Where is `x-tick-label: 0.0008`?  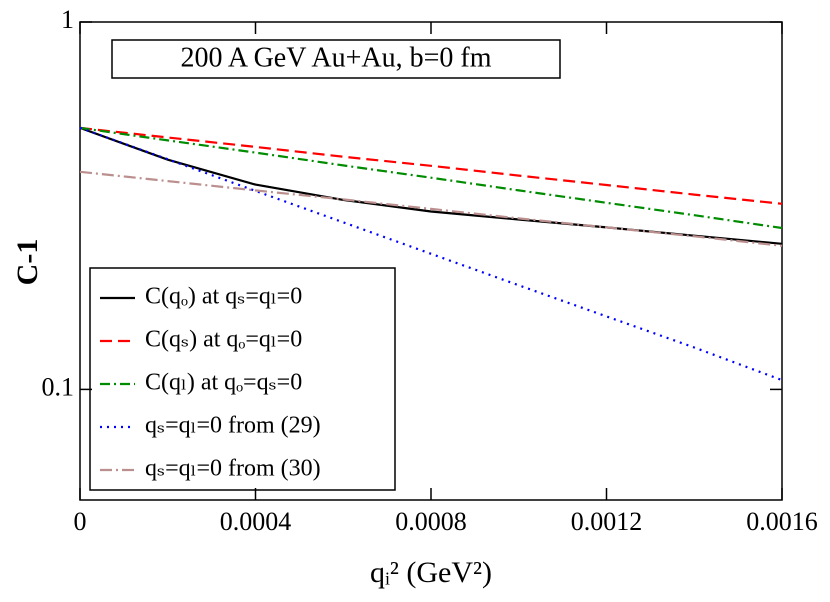 x-tick-label: 0.0008 is located at coordinates (431, 521).